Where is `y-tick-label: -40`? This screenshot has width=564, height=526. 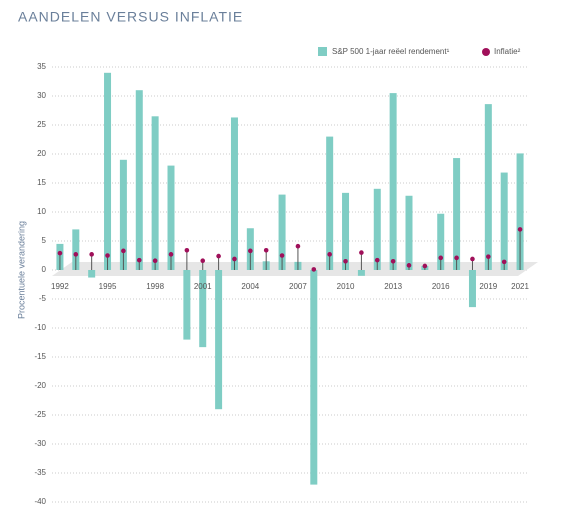 y-tick-label: -40 is located at coordinates (40, 501).